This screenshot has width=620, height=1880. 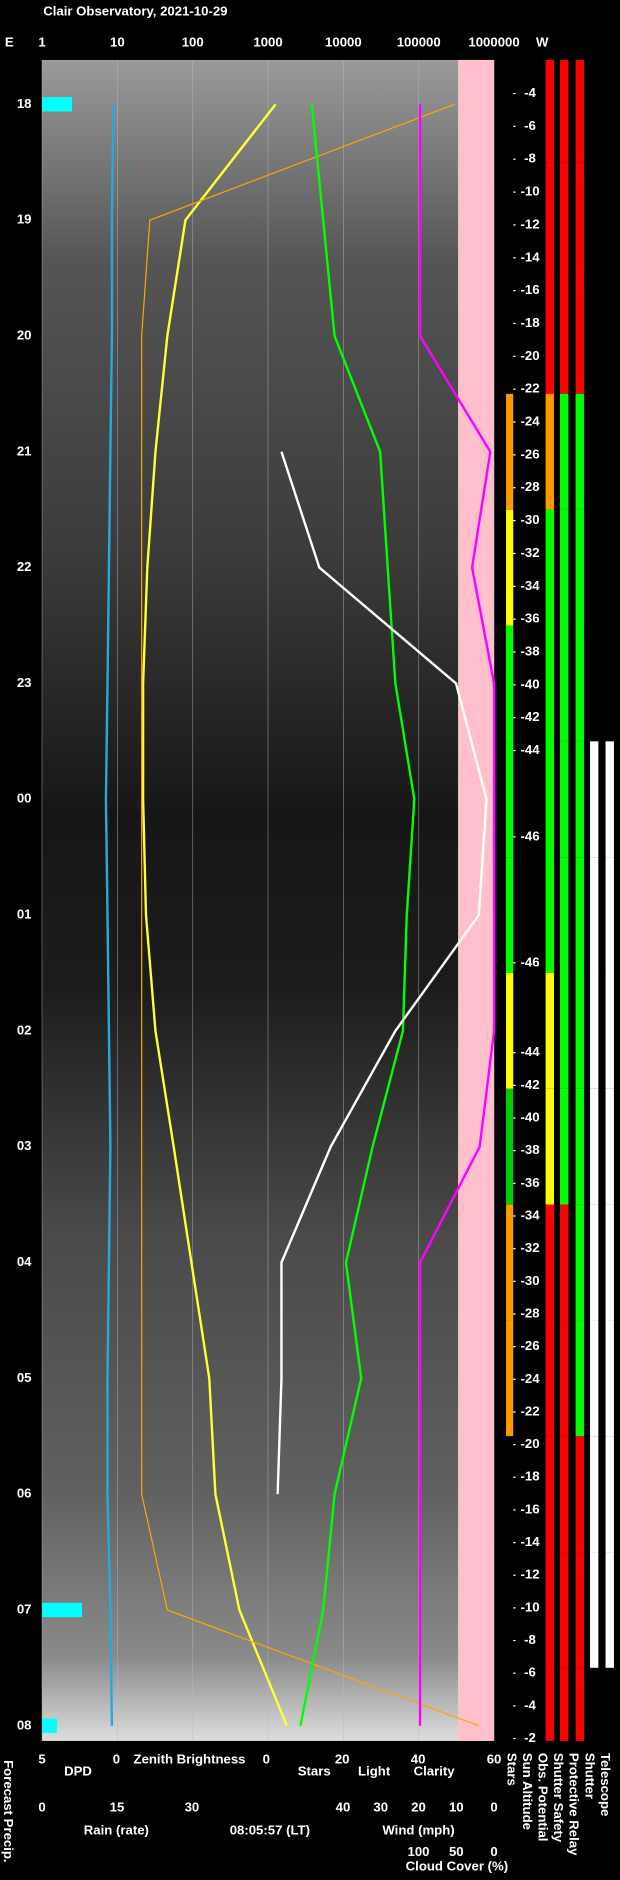 I want to click on sun-altitude-label: -8, so click(x=530, y=158).